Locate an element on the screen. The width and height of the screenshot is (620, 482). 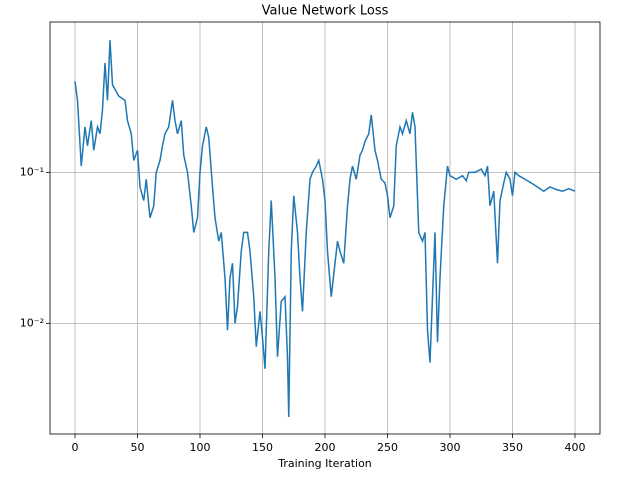
x-tick-label: 300 is located at coordinates (450, 447).